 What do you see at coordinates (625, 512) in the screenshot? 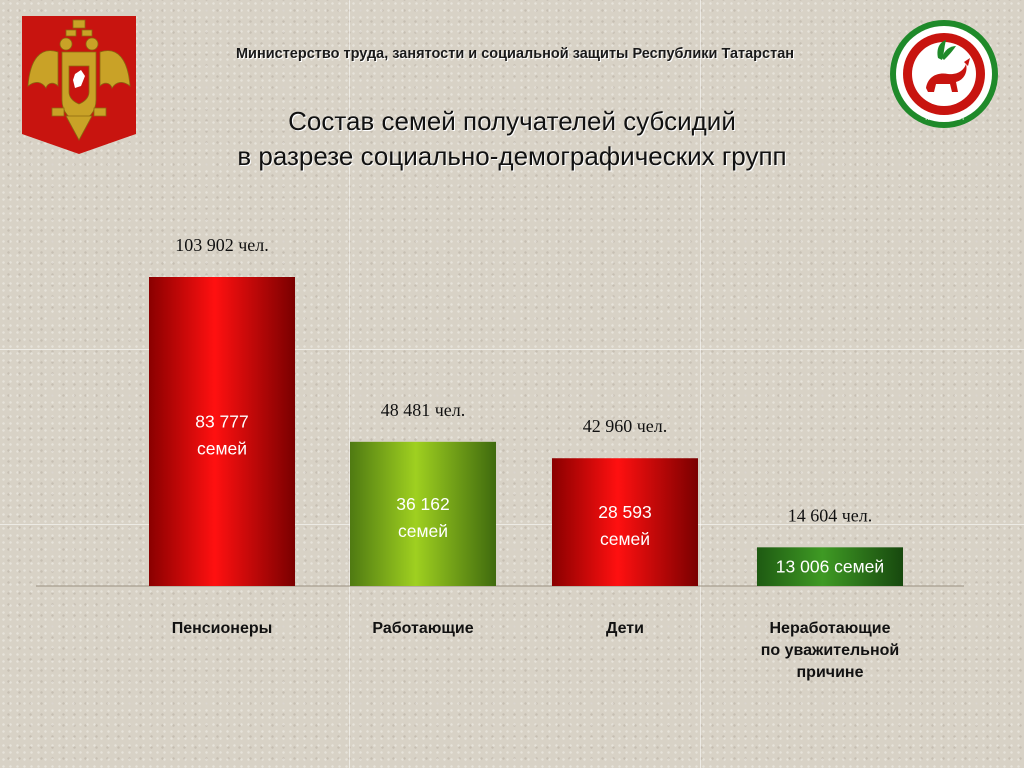
I see `family-count-label: 28 593` at bounding box center [625, 512].